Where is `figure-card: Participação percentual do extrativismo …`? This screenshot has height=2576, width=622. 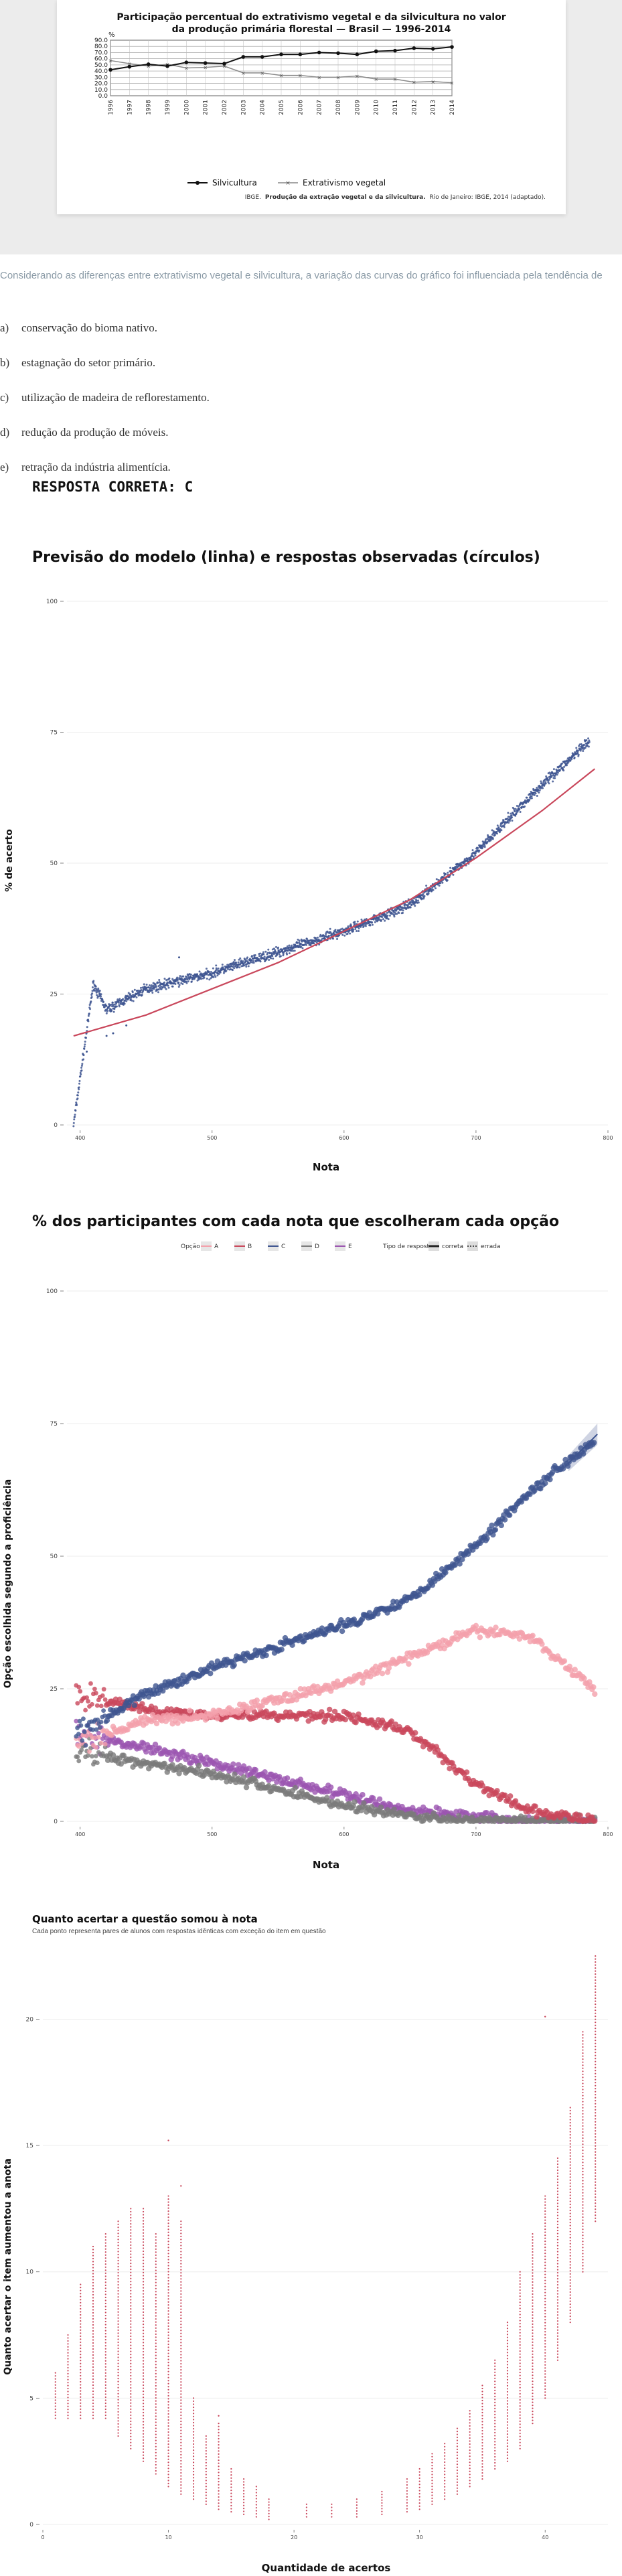 figure-card: Participação percentual do extrativismo … is located at coordinates (312, 107).